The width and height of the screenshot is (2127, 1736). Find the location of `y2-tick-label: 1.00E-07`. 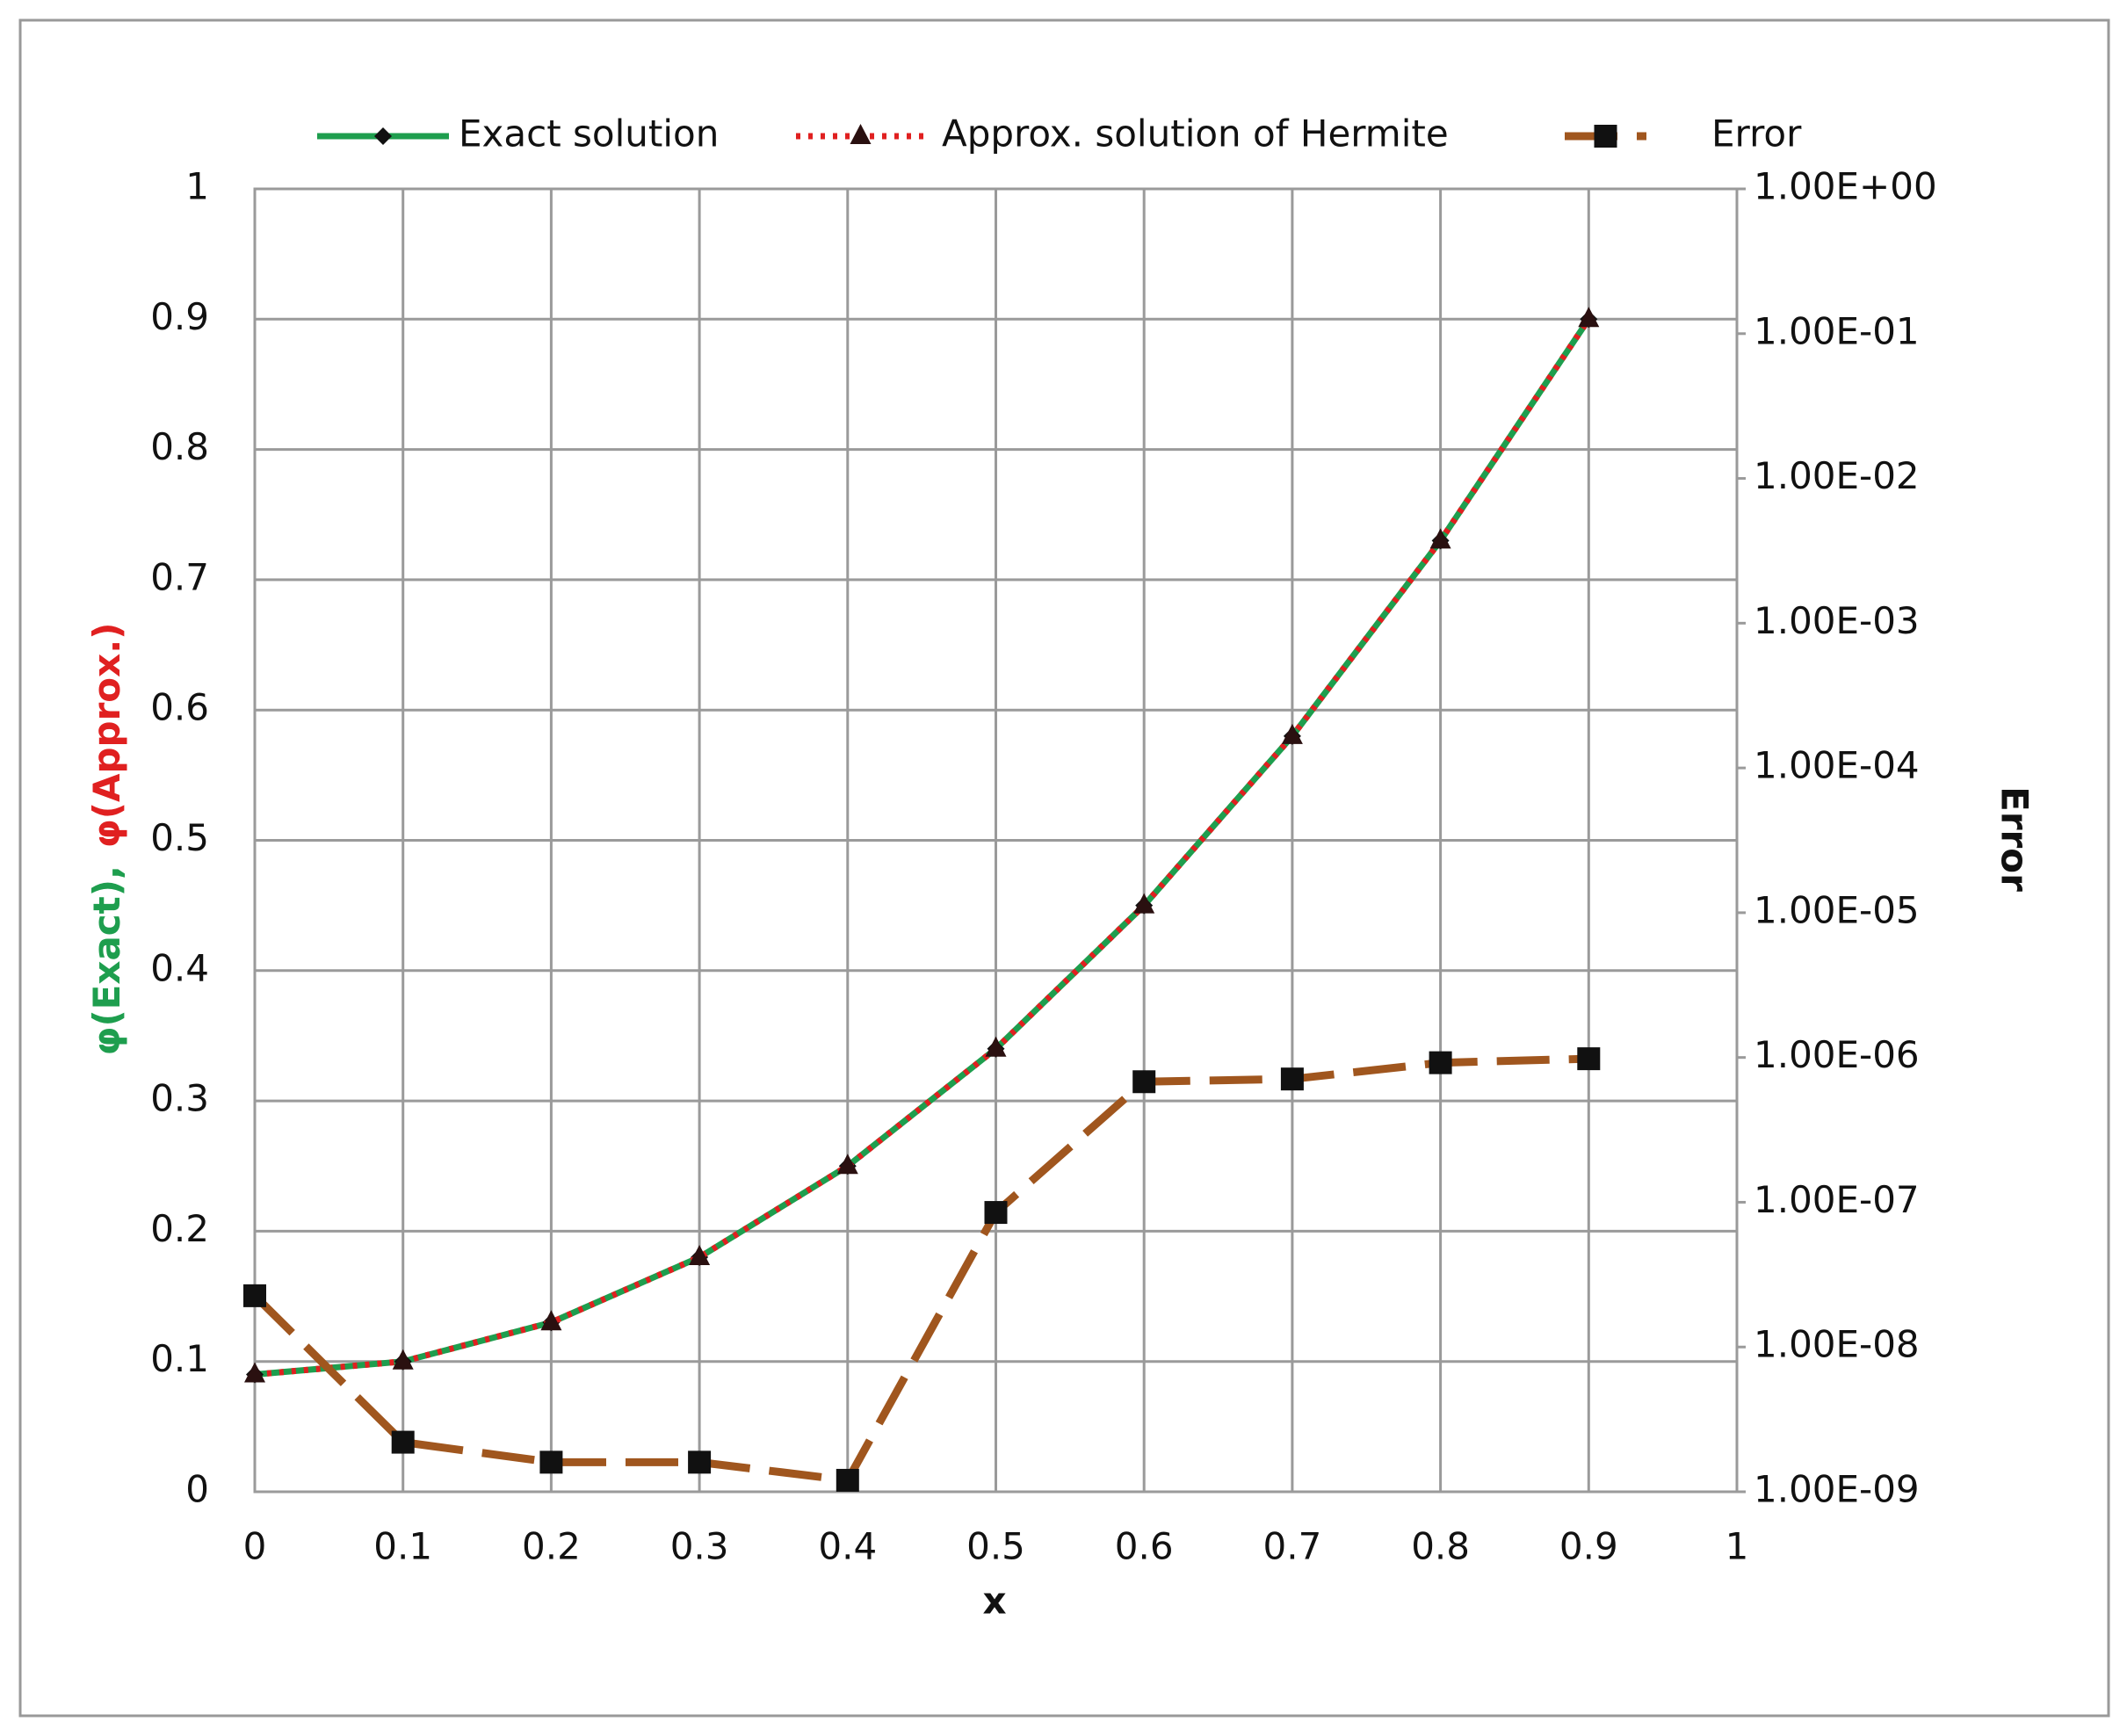

y2-tick-label: 1.00E-07 is located at coordinates (1837, 1199).